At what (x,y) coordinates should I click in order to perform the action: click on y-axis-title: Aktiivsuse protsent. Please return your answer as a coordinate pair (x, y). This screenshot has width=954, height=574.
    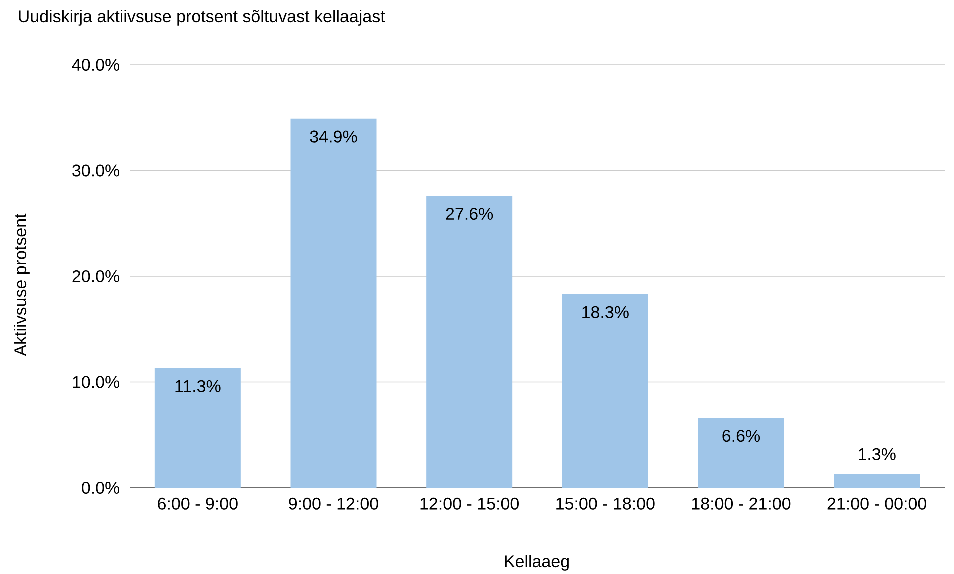
    Looking at the image, I should click on (22, 285).